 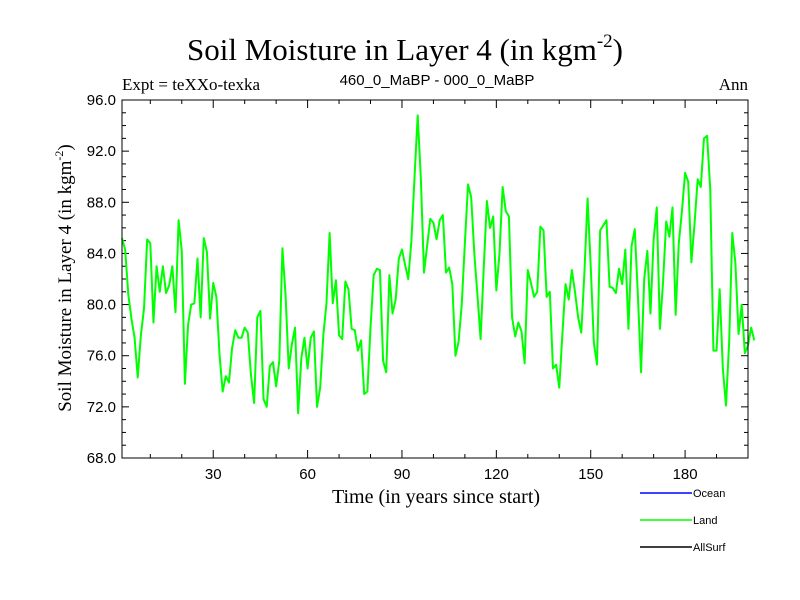 What do you see at coordinates (685, 474) in the screenshot?
I see `x-tick-label: 180` at bounding box center [685, 474].